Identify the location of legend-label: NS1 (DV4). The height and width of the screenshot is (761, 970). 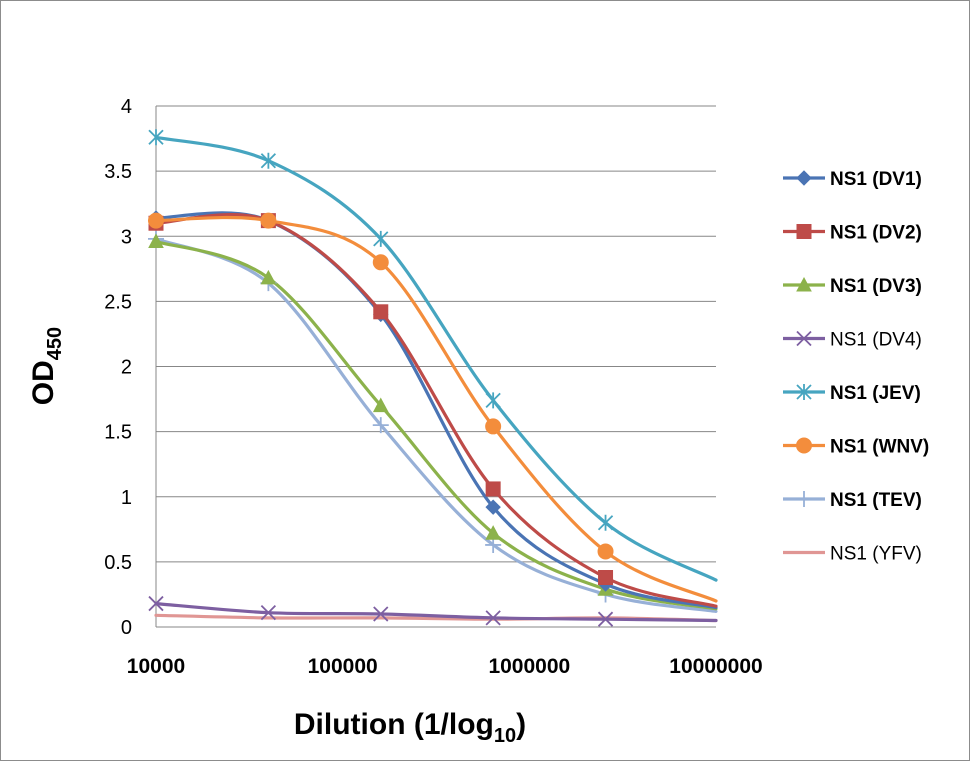
(876, 340).